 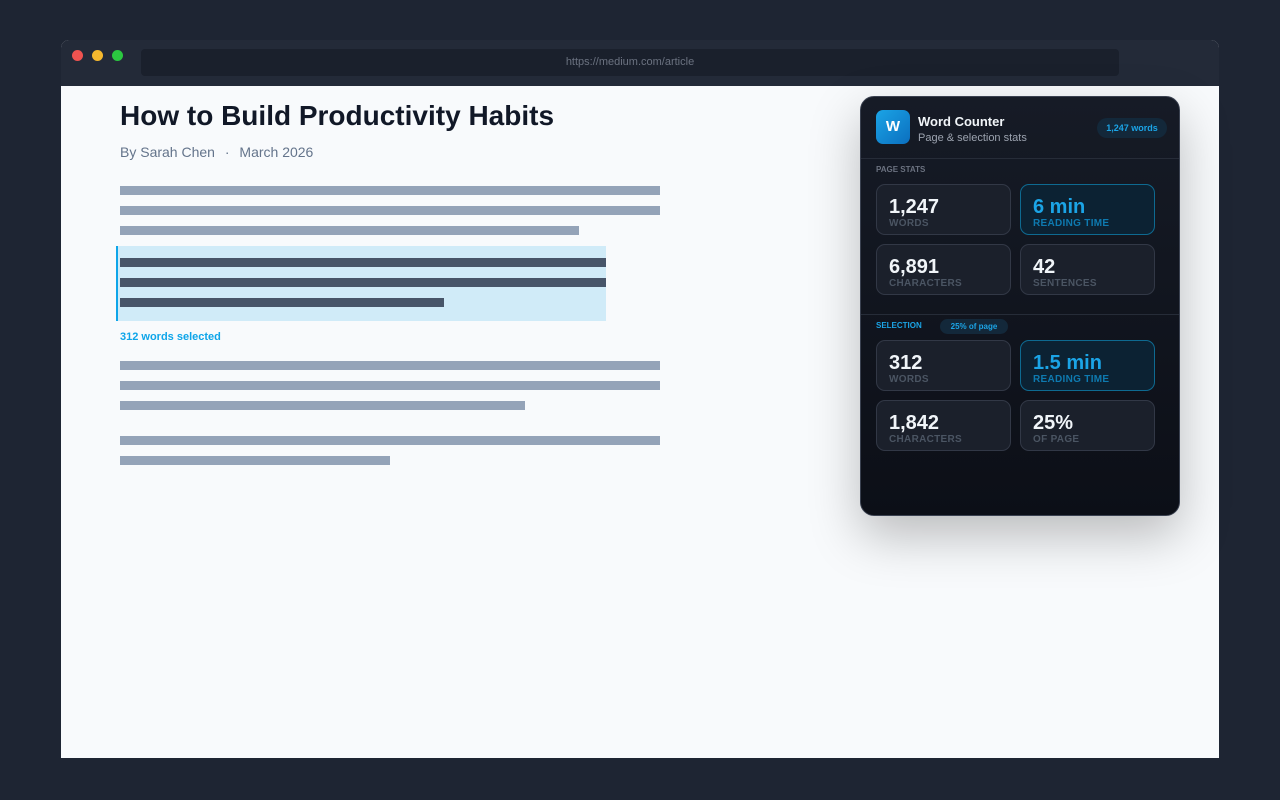 What do you see at coordinates (893, 127) in the screenshot?
I see `app-icon: W` at bounding box center [893, 127].